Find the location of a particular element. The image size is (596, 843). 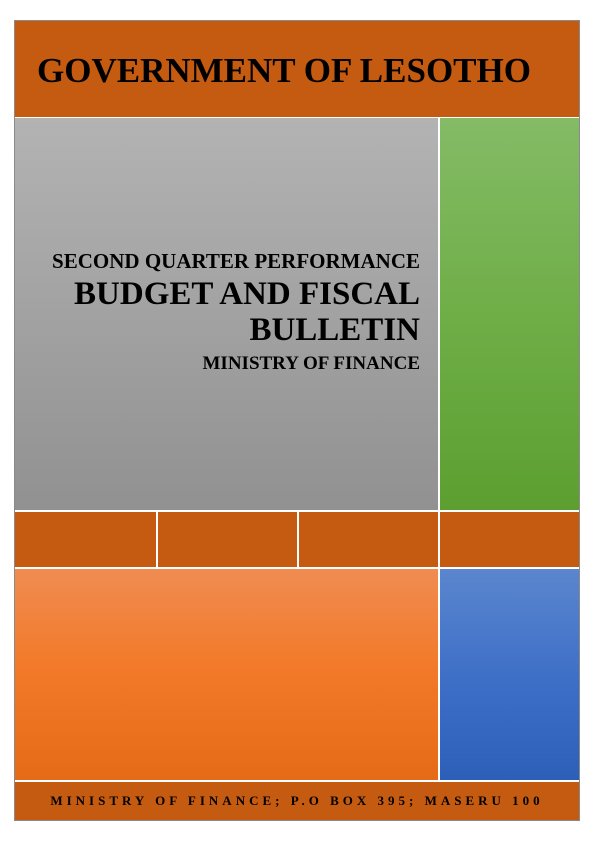

blue-accent-panel is located at coordinates (509, 674).